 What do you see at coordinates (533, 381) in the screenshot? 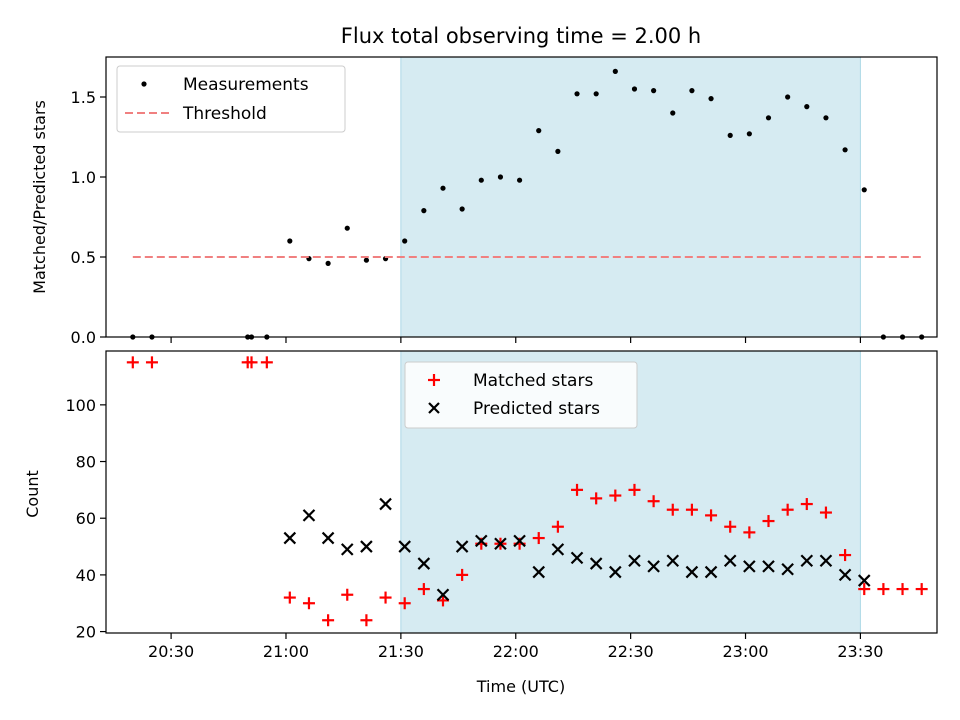
I see `legend-label-matched-stars: Matched stars` at bounding box center [533, 381].